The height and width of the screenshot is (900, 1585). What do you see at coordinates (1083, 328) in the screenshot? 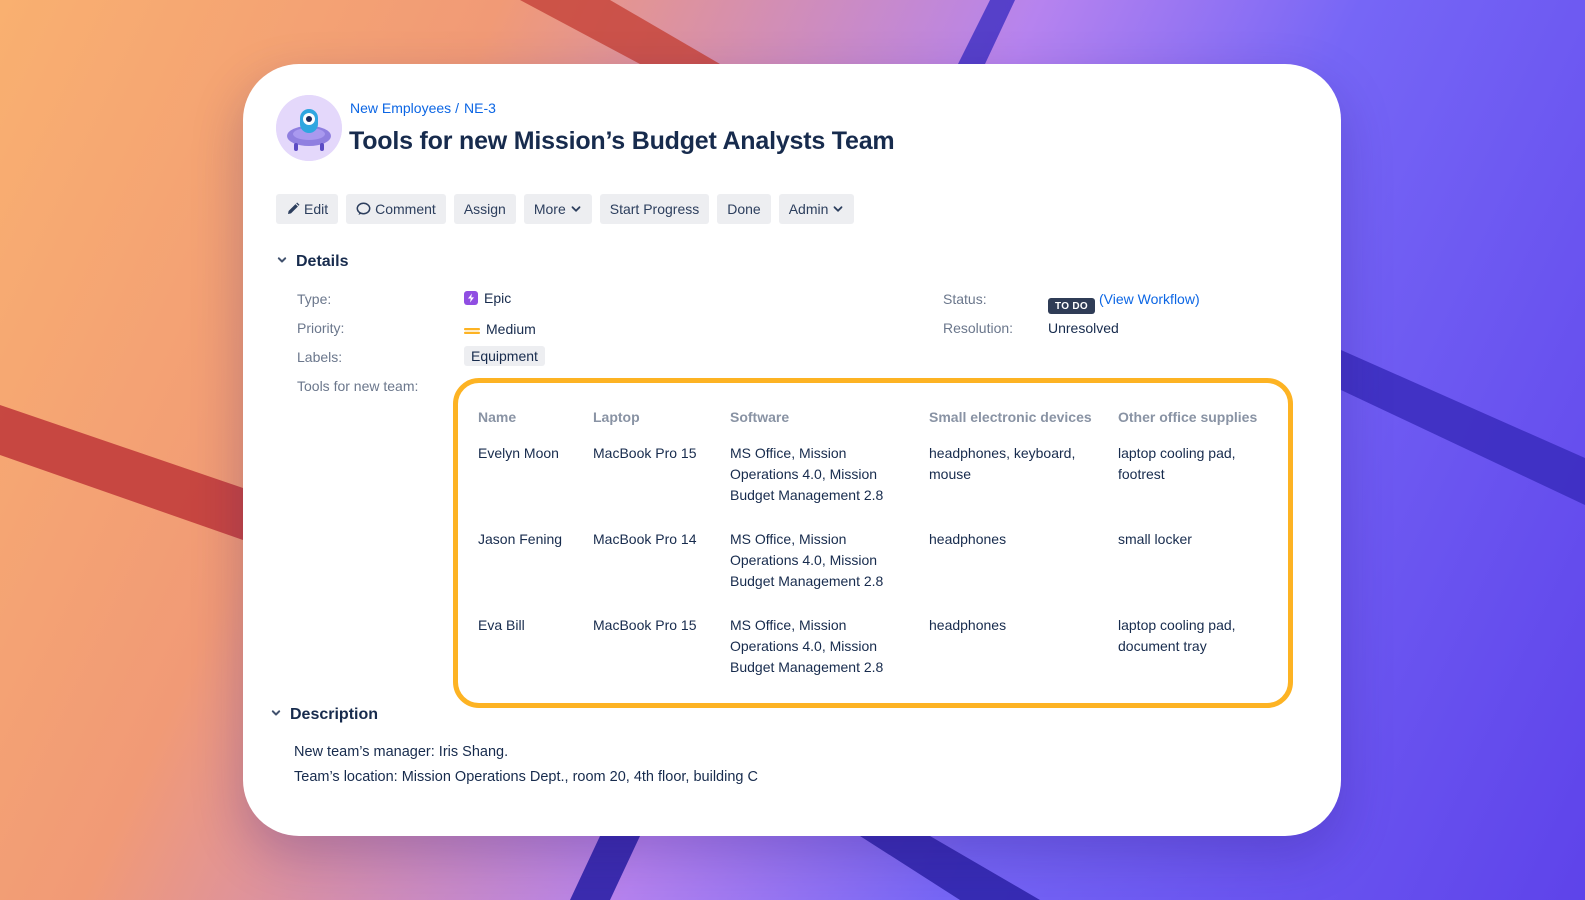
I see `resolution-value: Unresolved` at bounding box center [1083, 328].